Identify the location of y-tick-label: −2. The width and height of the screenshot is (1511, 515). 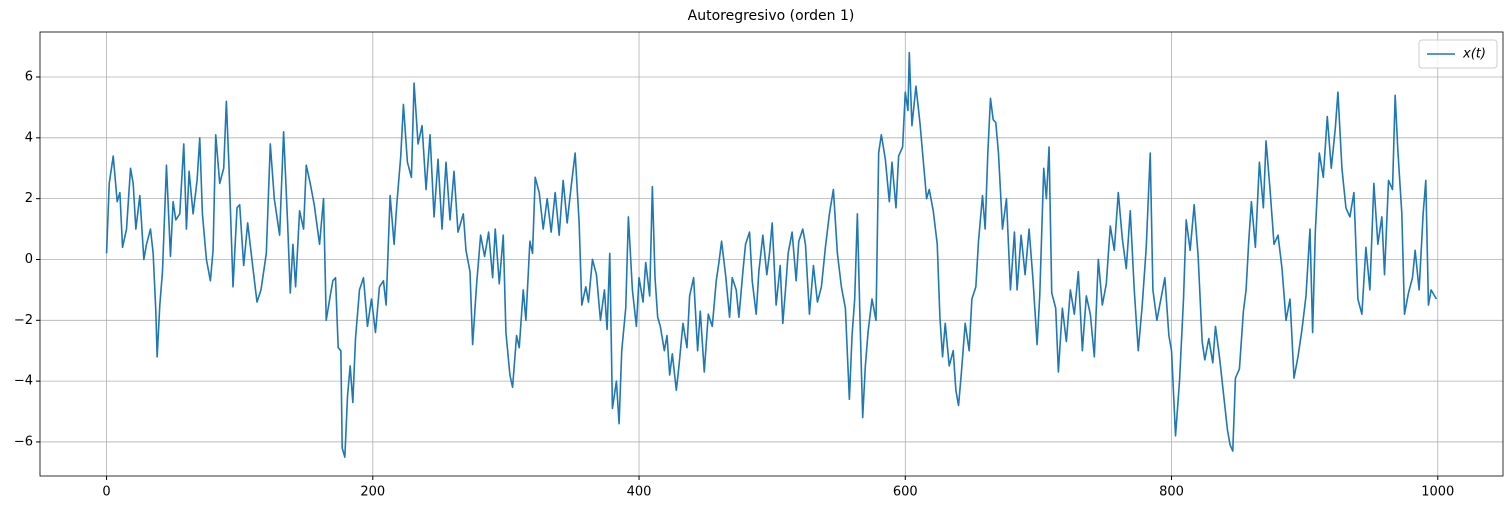
(23, 320).